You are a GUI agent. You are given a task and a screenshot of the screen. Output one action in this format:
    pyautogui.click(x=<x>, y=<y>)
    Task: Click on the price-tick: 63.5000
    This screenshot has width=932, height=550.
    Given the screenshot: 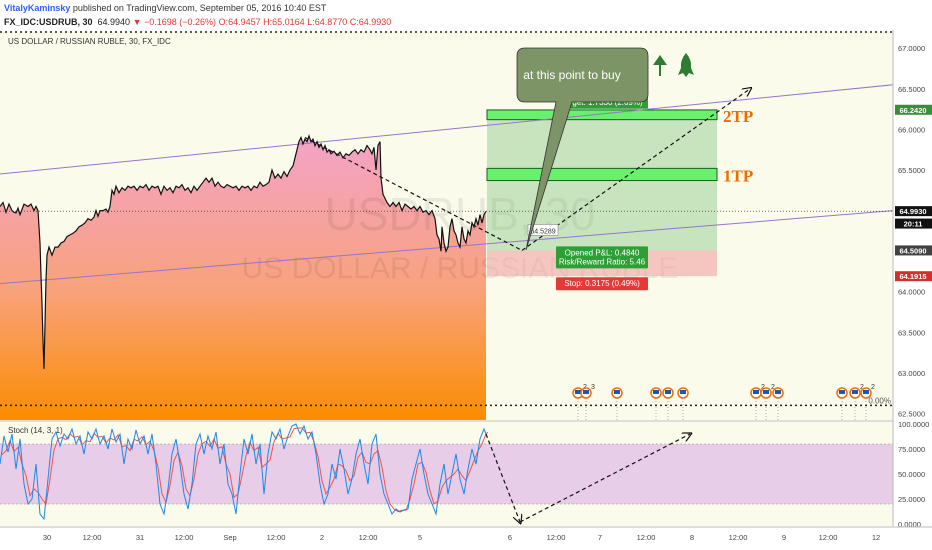 What is the action you would take?
    pyautogui.click(x=911, y=332)
    